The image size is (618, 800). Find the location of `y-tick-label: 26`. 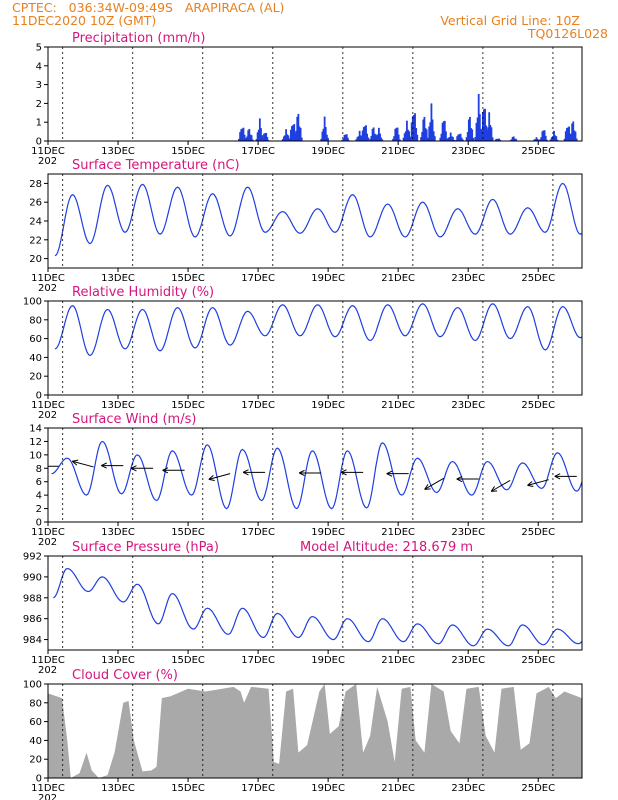

y-tick-label: 26 is located at coordinates (35, 203).